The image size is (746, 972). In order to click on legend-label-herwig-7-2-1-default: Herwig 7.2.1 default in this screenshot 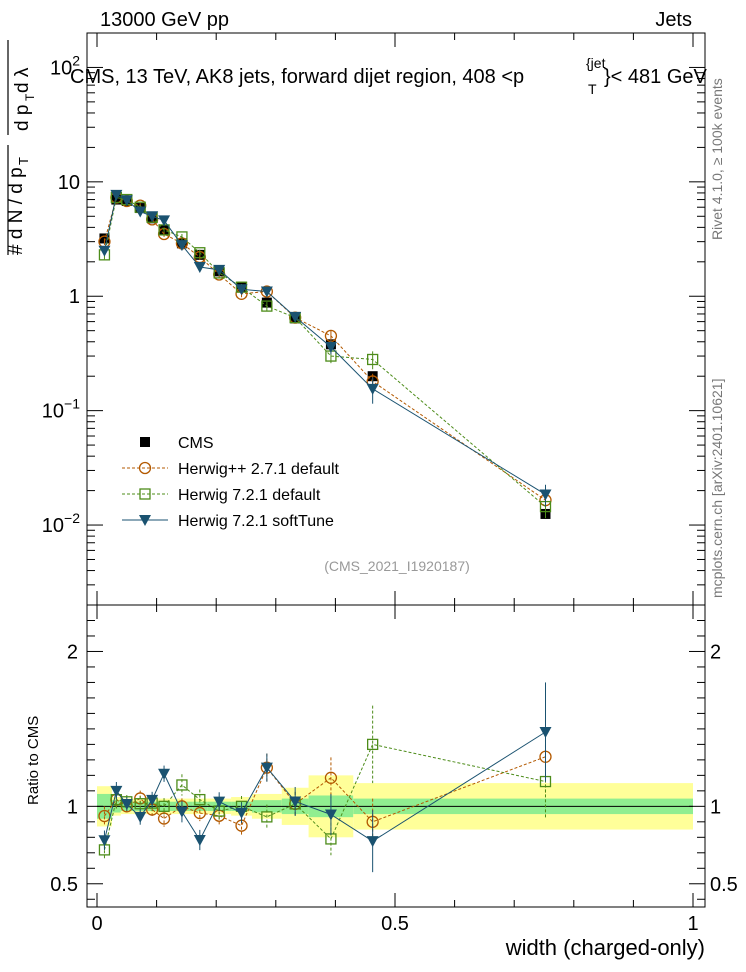, I will do `click(249, 495)`.